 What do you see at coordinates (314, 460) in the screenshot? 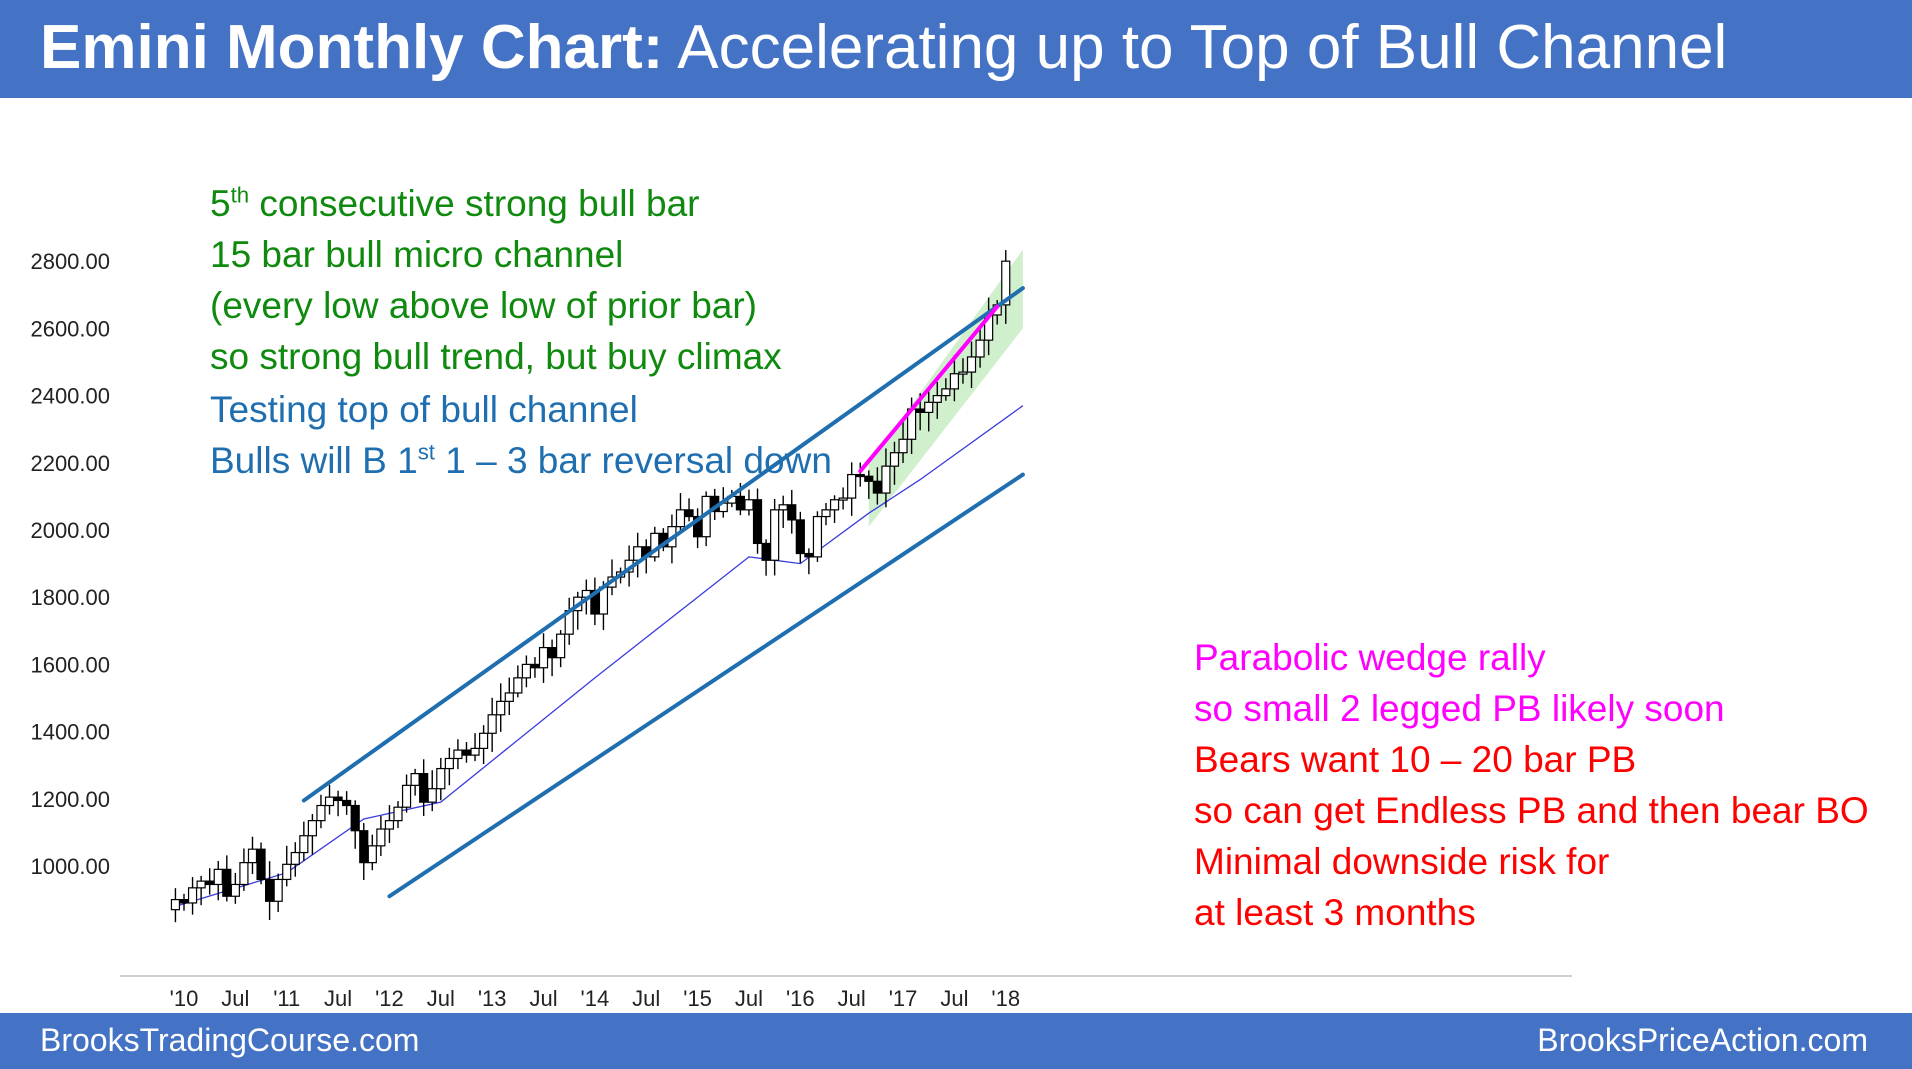
I see `annotation-text: Bulls will B 1` at bounding box center [314, 460].